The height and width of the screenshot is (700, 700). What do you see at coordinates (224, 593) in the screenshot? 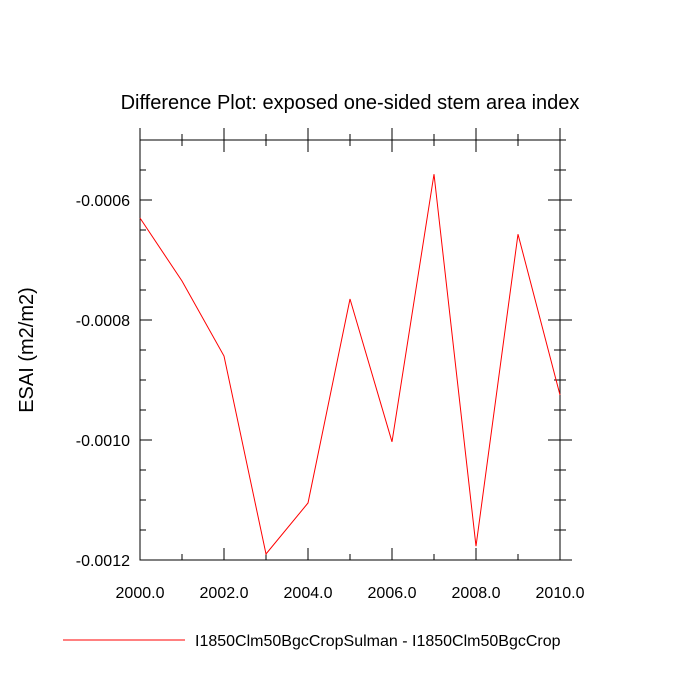
I see `x-tick-label: 2002.0` at bounding box center [224, 593].